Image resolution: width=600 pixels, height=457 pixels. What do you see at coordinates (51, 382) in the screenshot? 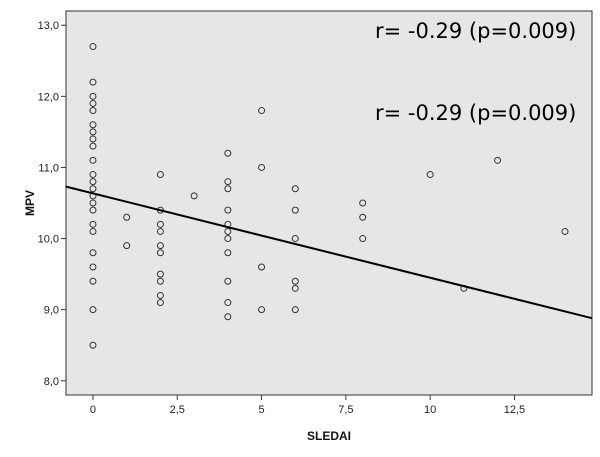
I see `y-tick-label: 8,0` at bounding box center [51, 382].